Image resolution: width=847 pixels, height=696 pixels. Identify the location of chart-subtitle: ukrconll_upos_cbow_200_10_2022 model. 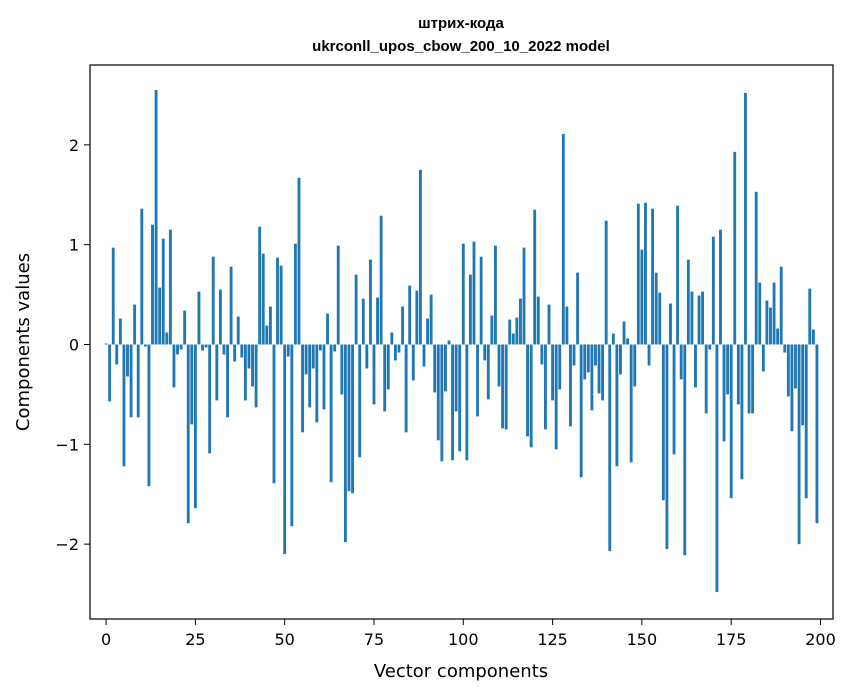
(461, 46).